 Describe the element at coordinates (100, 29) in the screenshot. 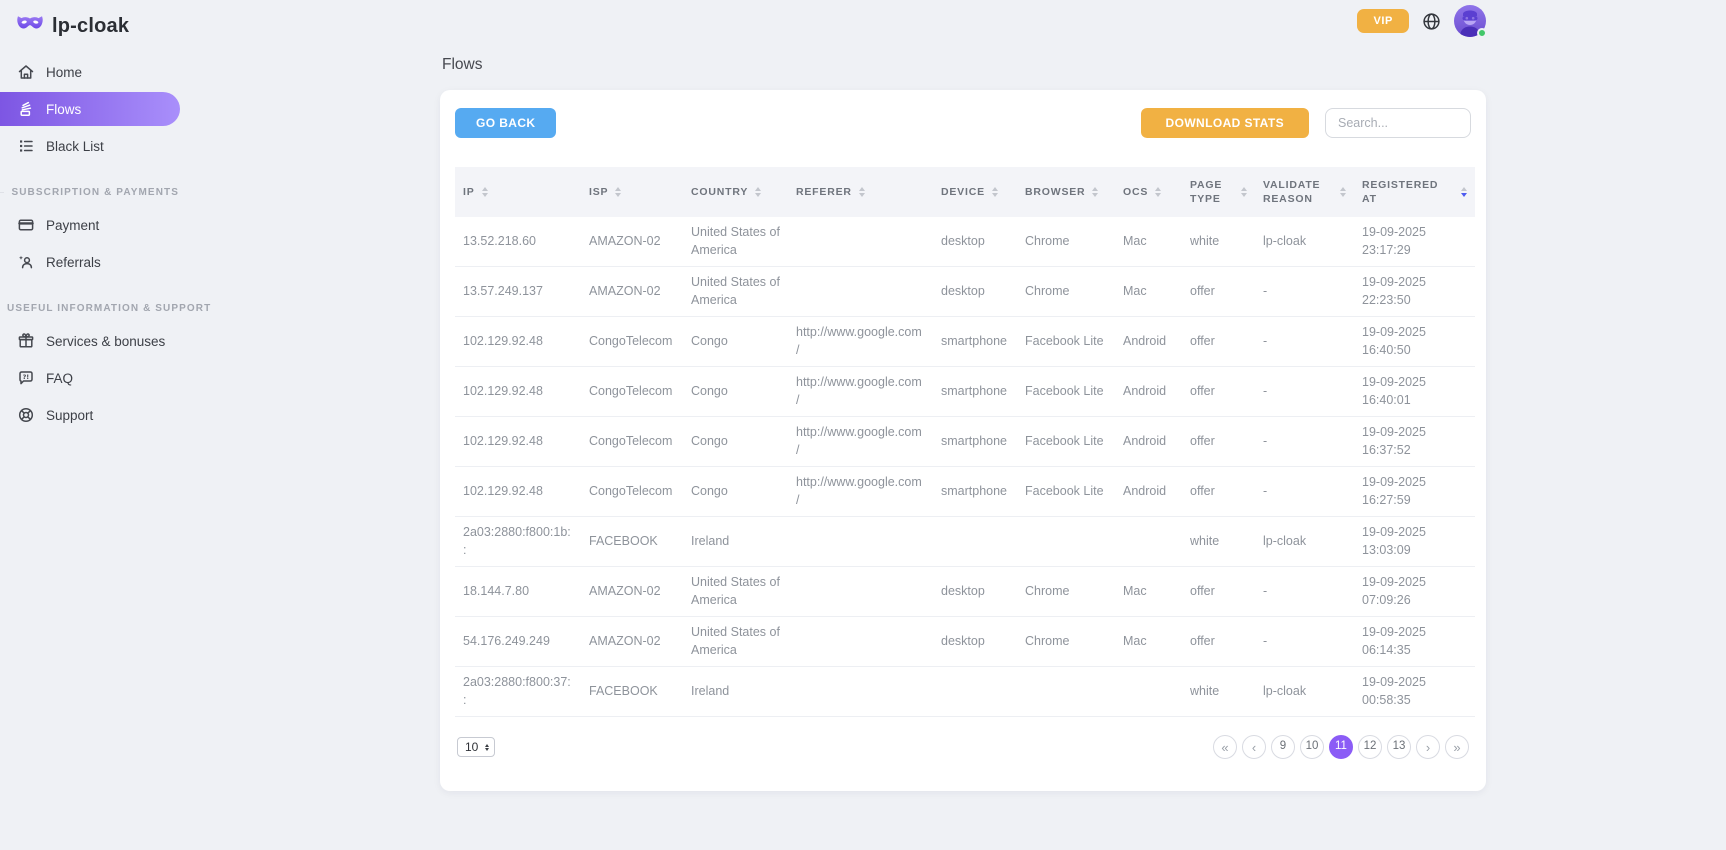

I see `brand-logo: lp-cloak` at that location.